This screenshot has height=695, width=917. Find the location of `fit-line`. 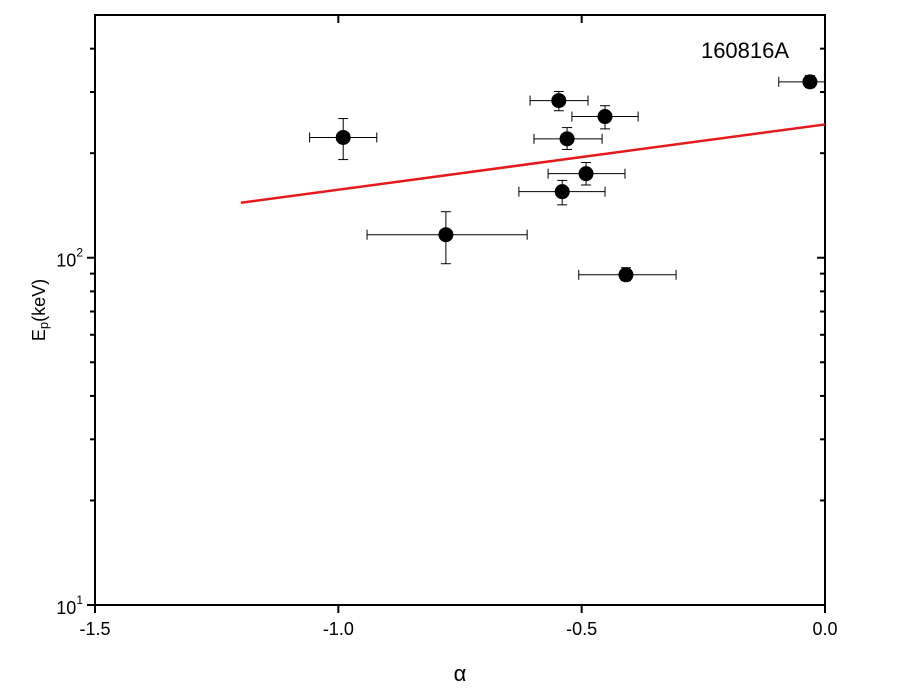

fit-line is located at coordinates (533, 163).